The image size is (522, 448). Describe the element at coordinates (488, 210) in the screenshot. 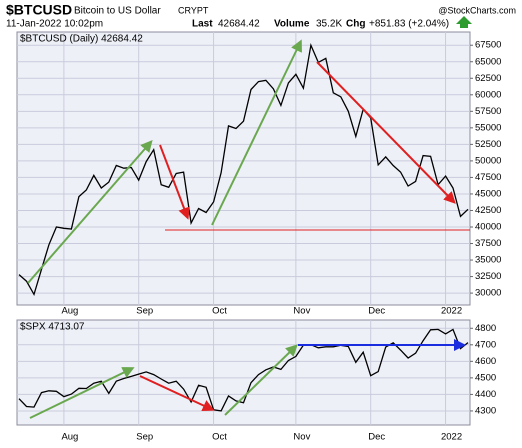

I see `y-tick-label: 42500` at that location.